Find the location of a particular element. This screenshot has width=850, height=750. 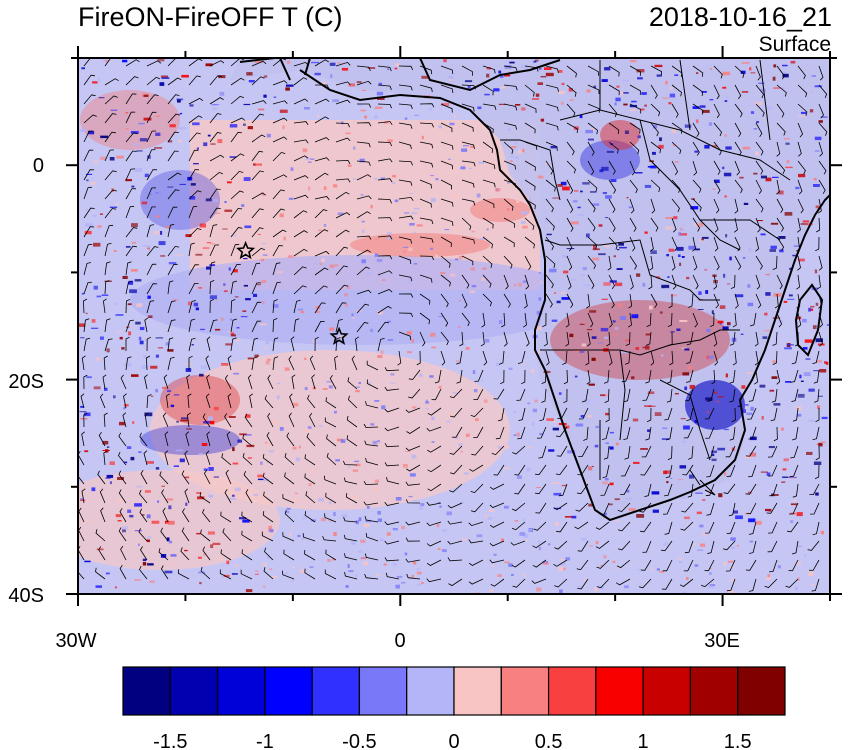

star-marker-2-star-icon is located at coordinates (339, 335).